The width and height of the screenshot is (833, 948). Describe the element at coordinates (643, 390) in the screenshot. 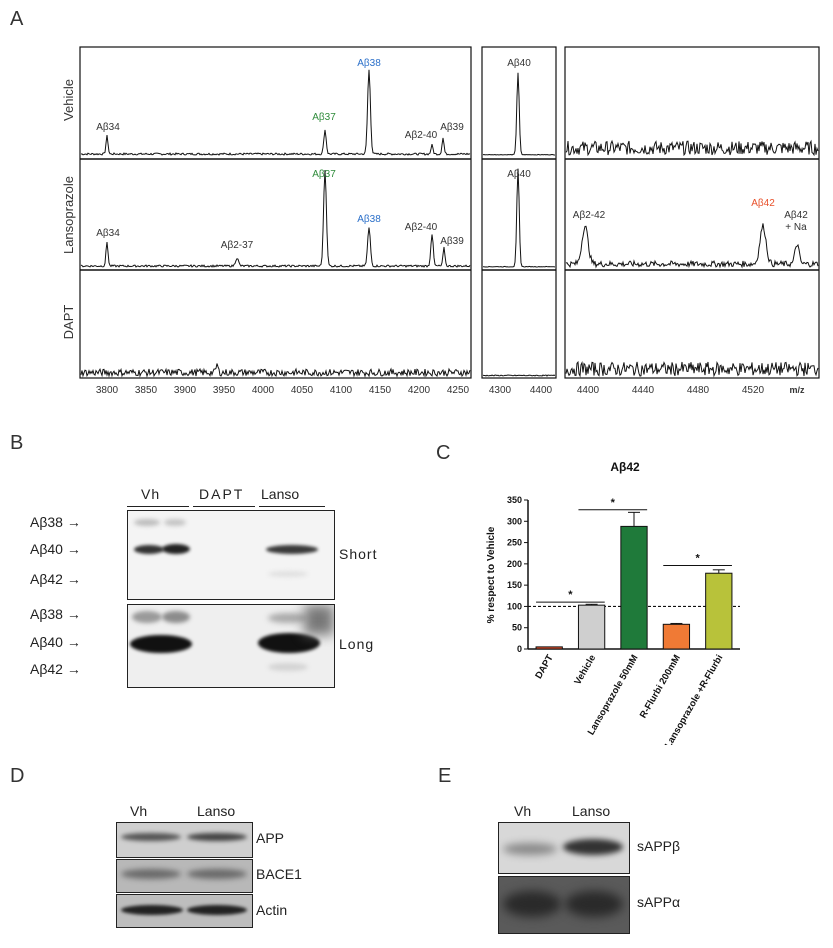

I see `tick-4440: 4440` at that location.